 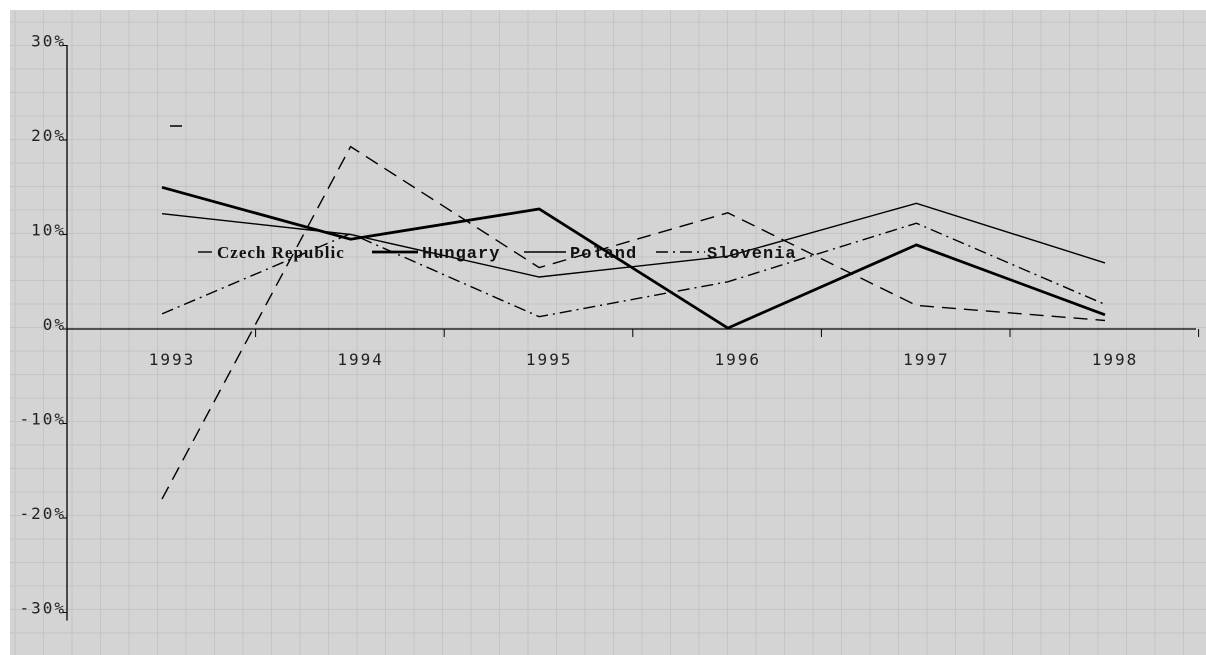 What do you see at coordinates (42, 513) in the screenshot?
I see `y-tick-label: -20%` at bounding box center [42, 513].